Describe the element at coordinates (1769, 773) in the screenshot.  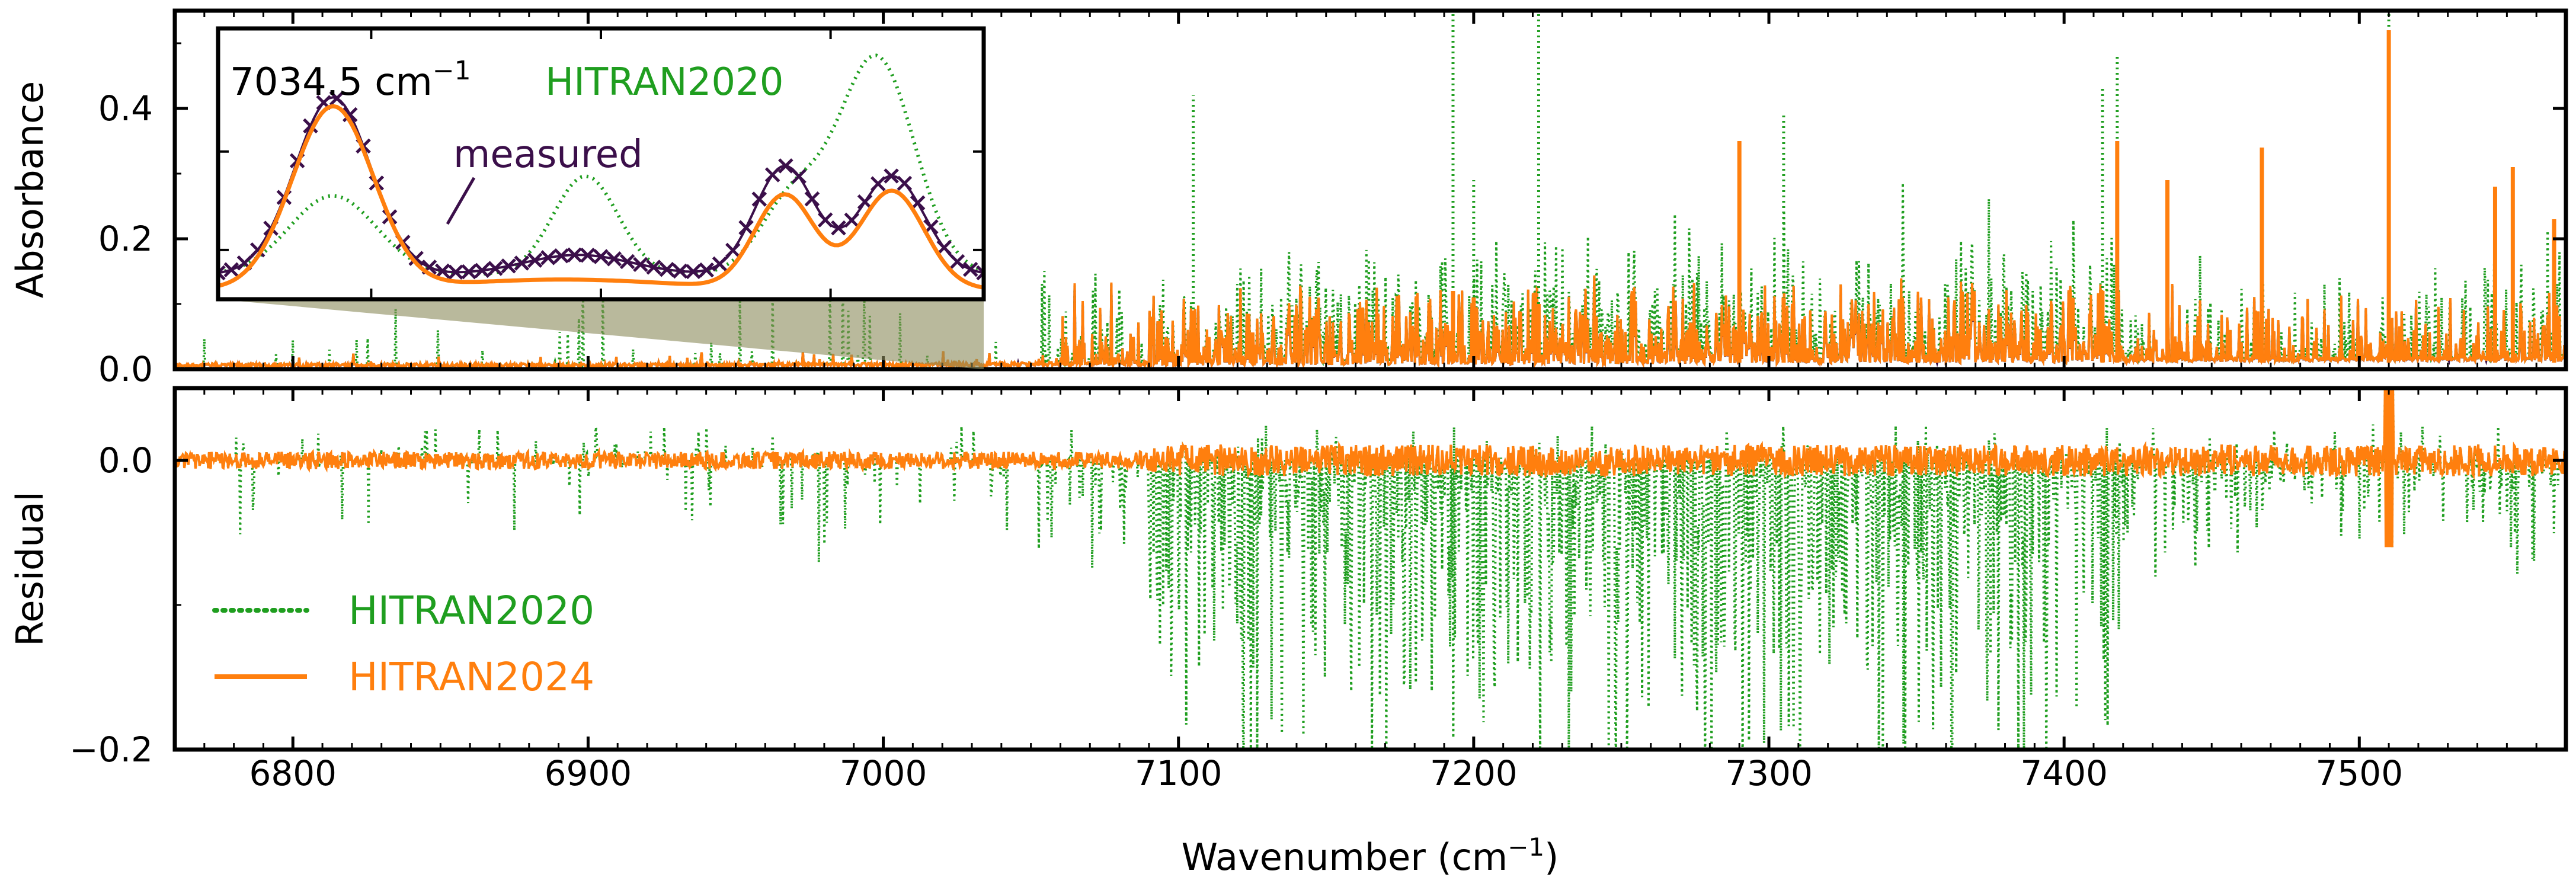
I see `x-tick-label: 7300` at that location.